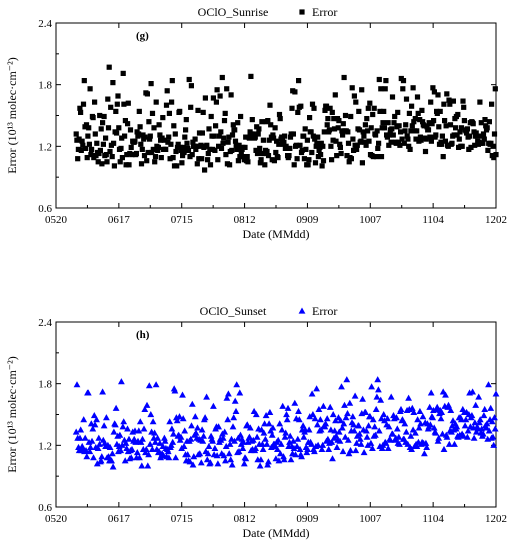  What do you see at coordinates (56, 220) in the screenshot?
I see `x-tick-label: 0520` at bounding box center [56, 220].